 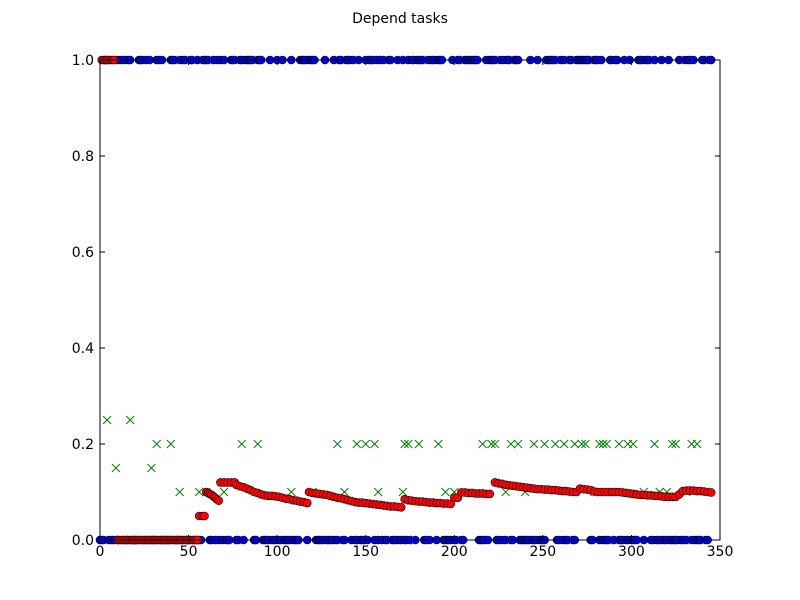 I want to click on x-tick-label: 250, so click(x=542, y=552).